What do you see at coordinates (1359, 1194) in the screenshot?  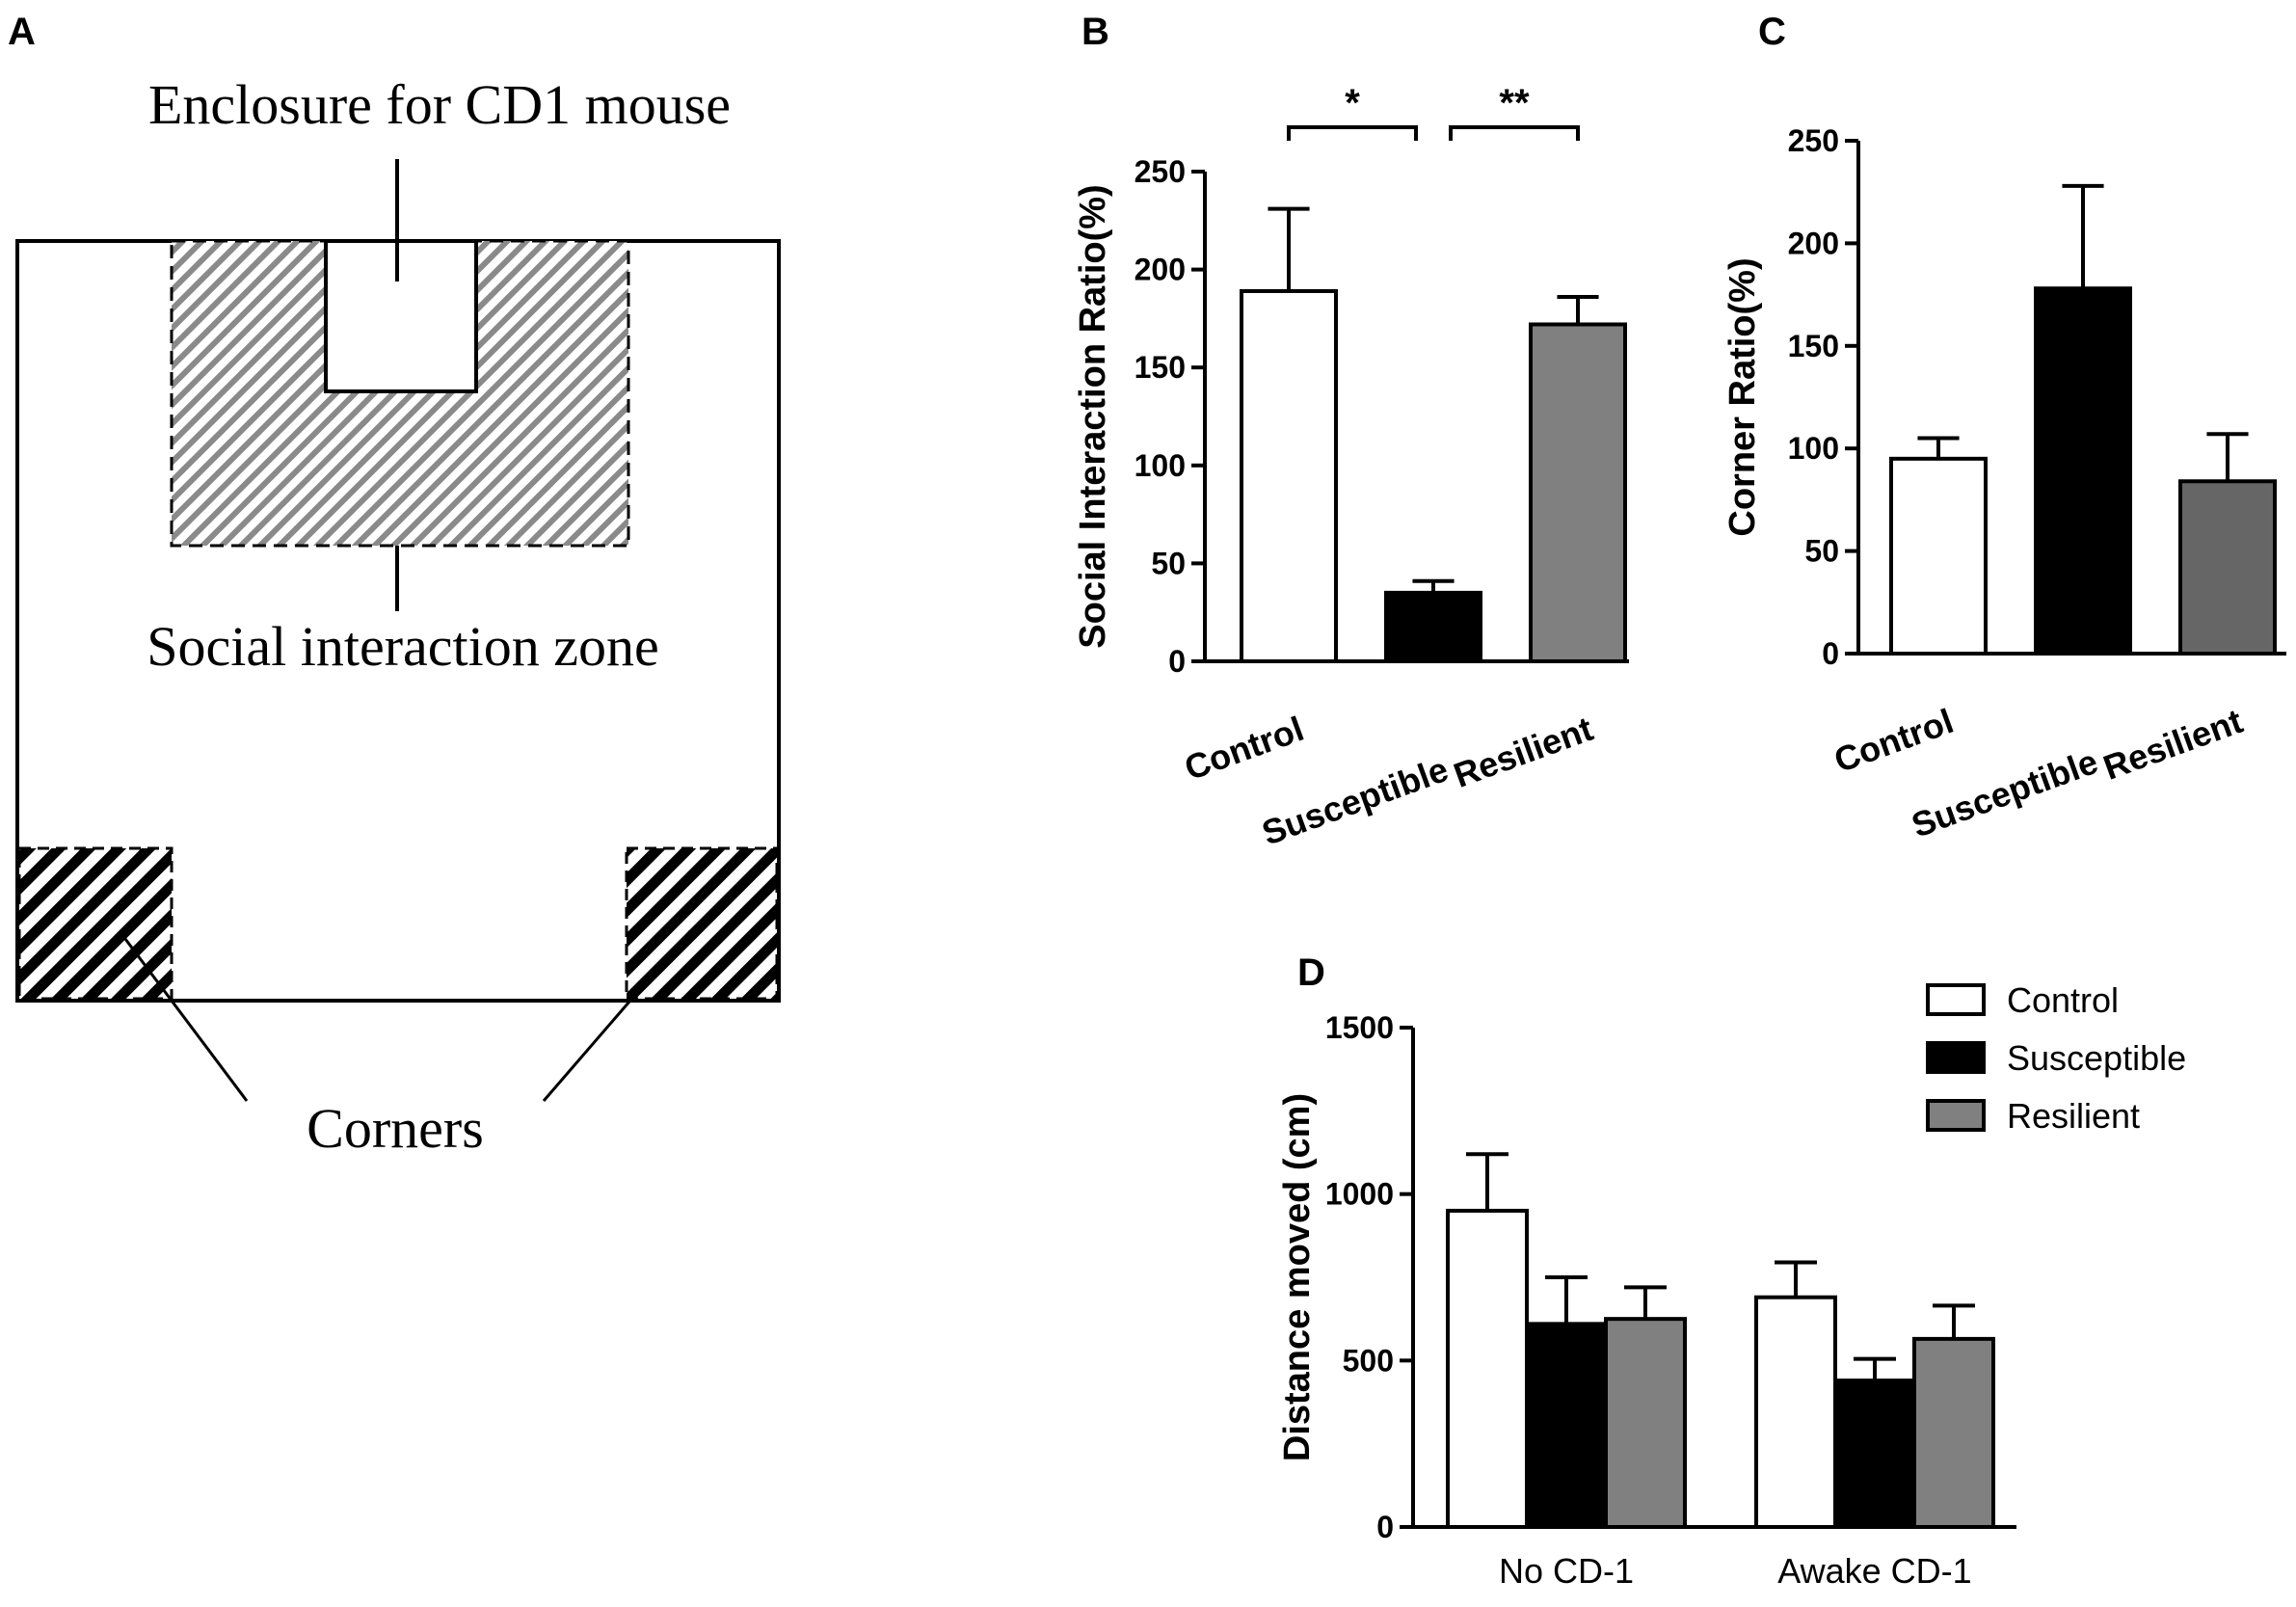 I see `panel-d-y-tick-label: 1000` at bounding box center [1359, 1194].